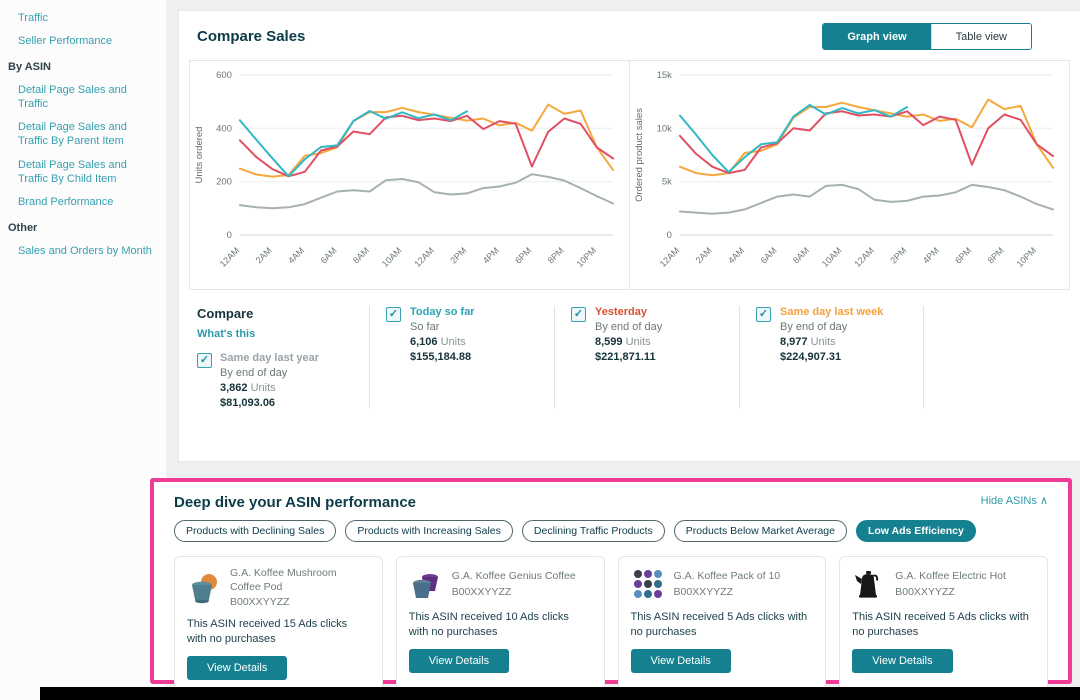 This screenshot has width=1080, height=700. Describe the element at coordinates (283, 580) in the screenshot. I see `product-title: G.A. Koffee Mushroom Coffee Pod` at that location.